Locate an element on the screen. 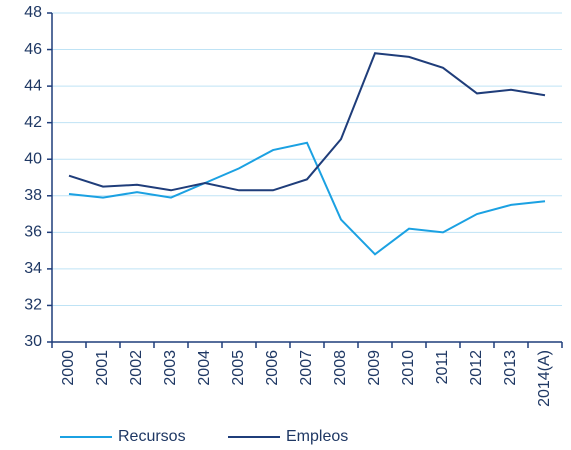 The image size is (571, 450). x-tick-label: 2012 is located at coordinates (476, 368).